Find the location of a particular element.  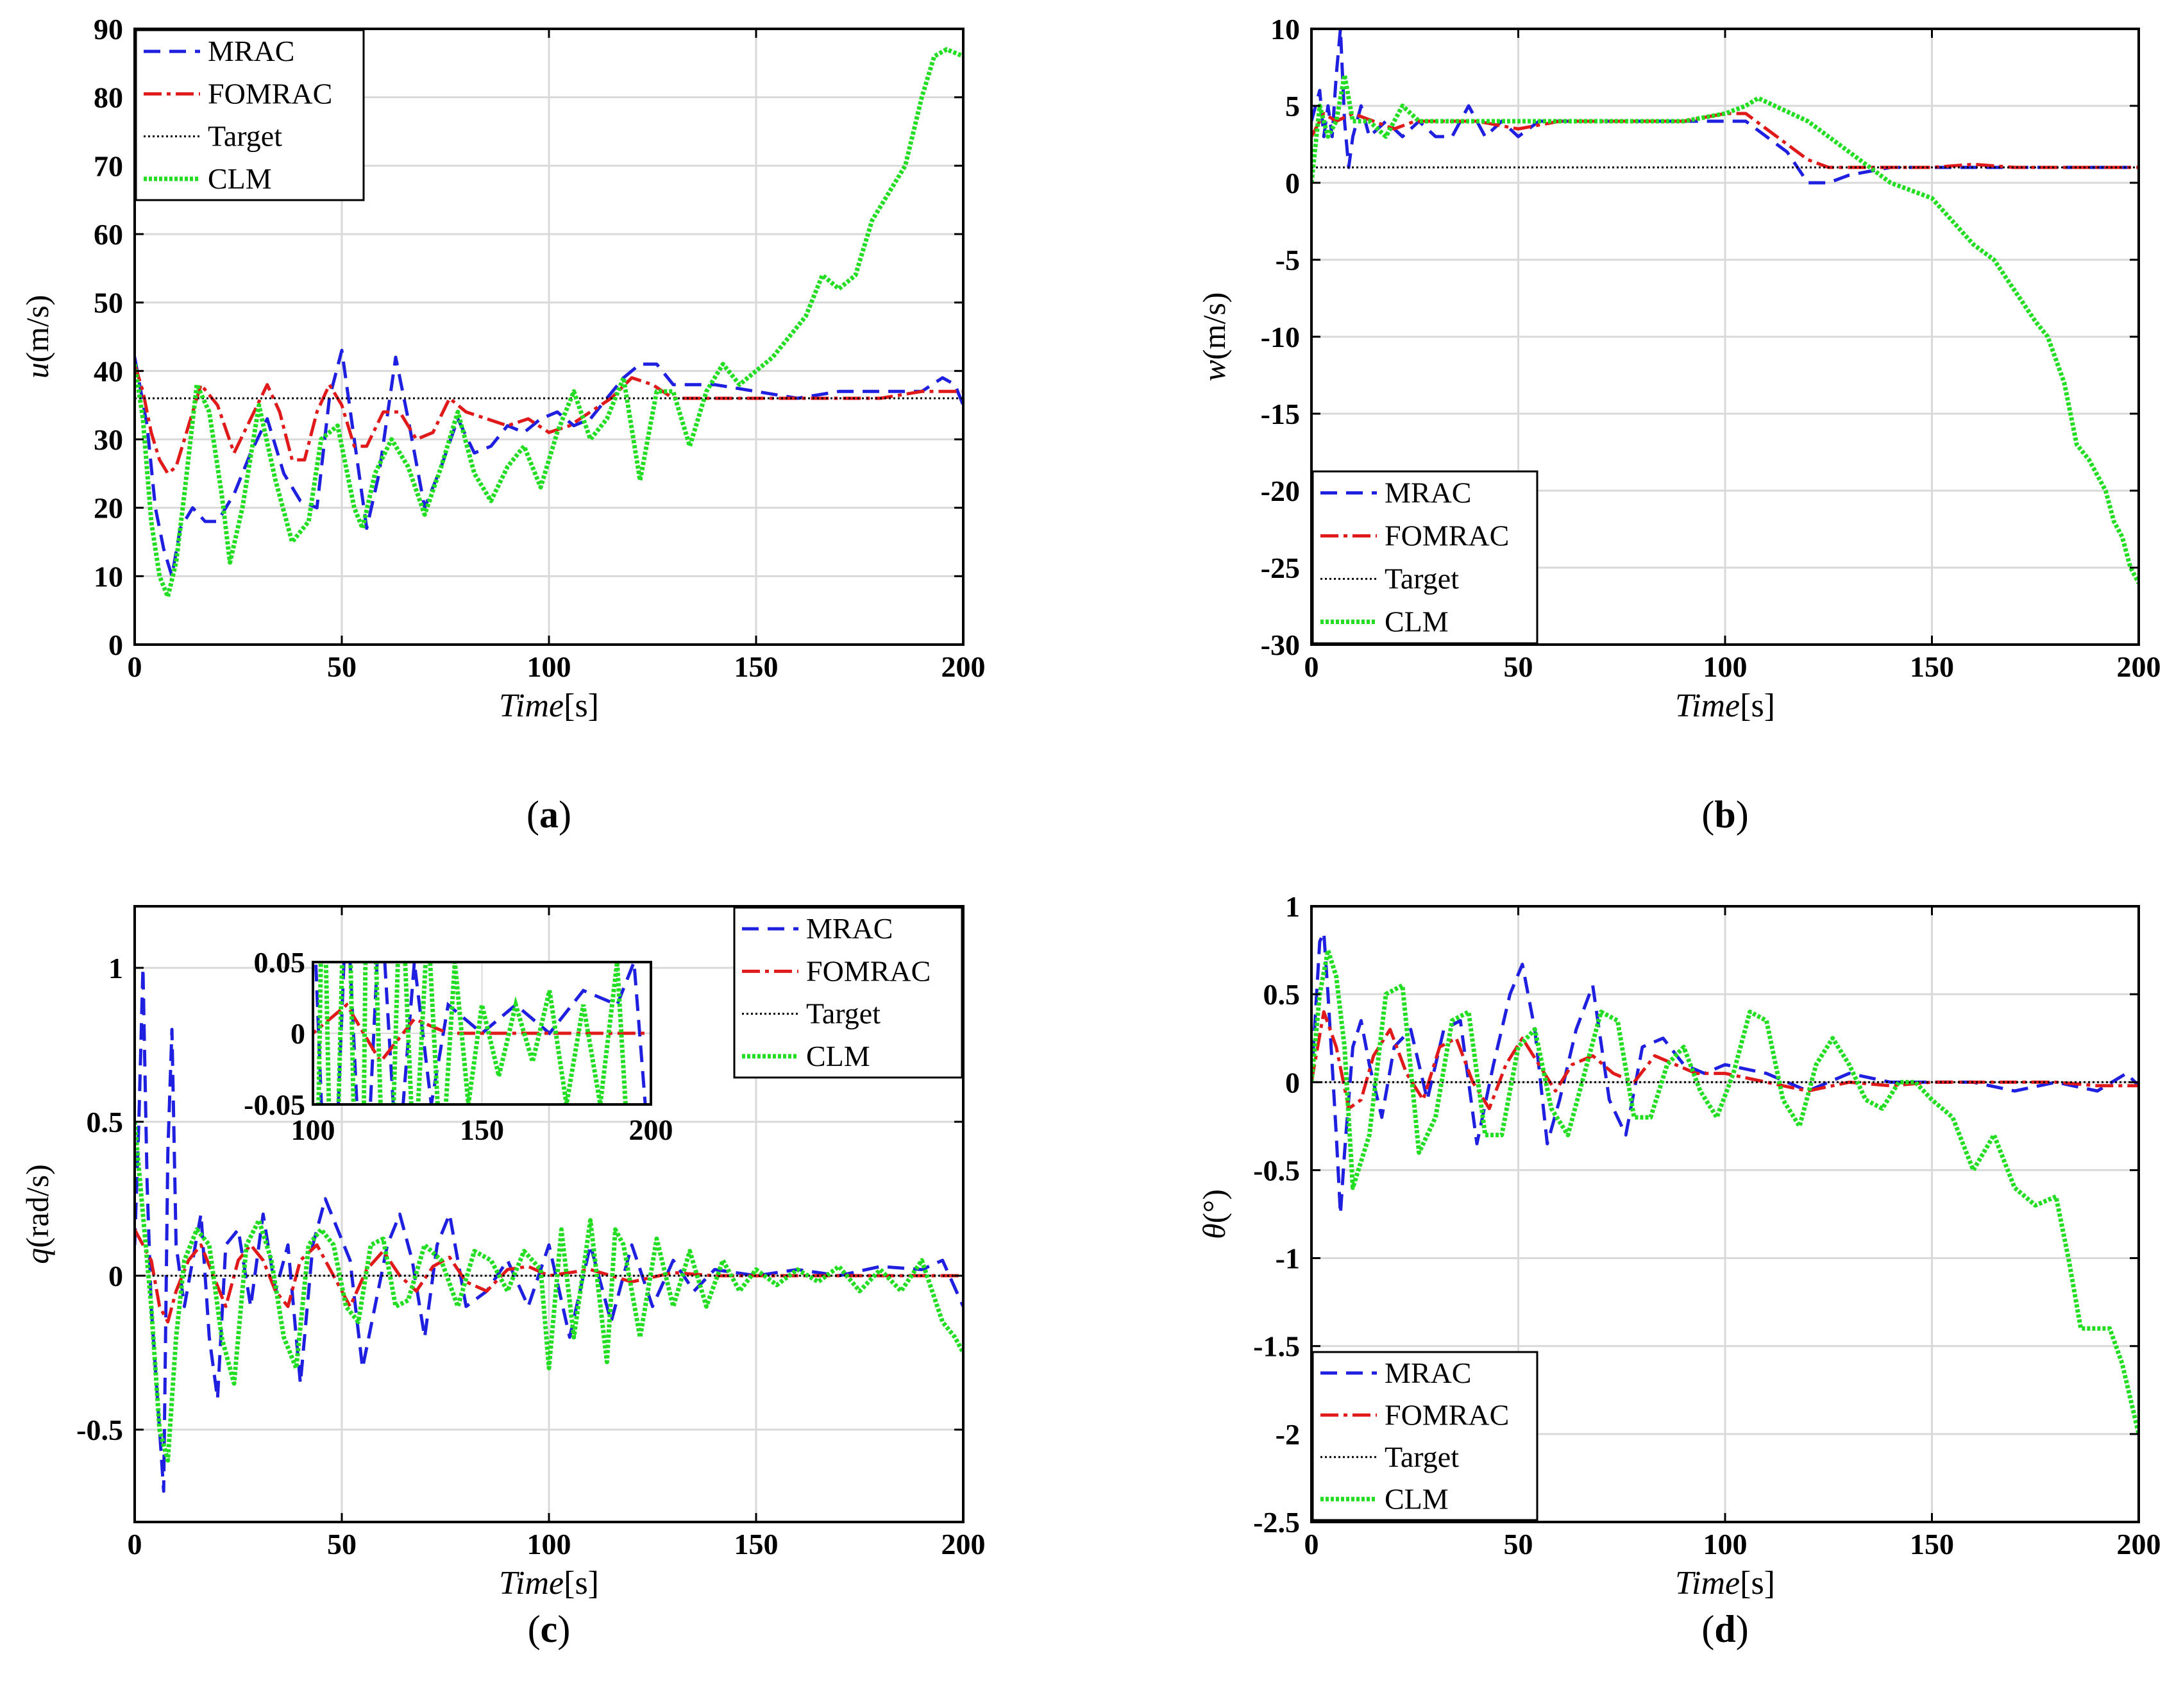

panel-label: (c) is located at coordinates (549, 1629).